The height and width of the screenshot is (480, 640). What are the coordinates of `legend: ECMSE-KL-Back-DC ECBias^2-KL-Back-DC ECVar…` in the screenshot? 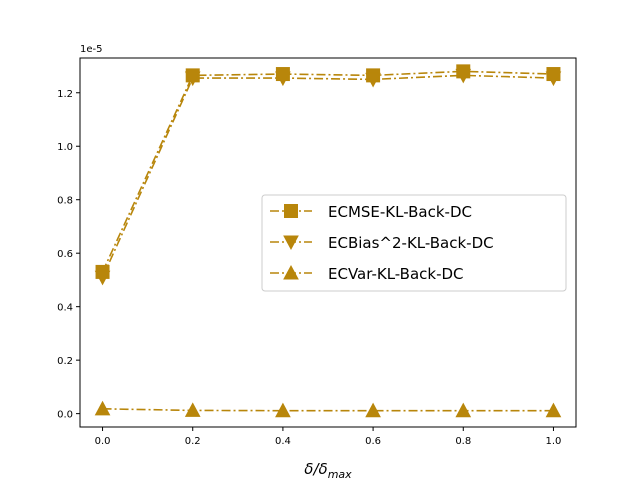 It's located at (414, 243).